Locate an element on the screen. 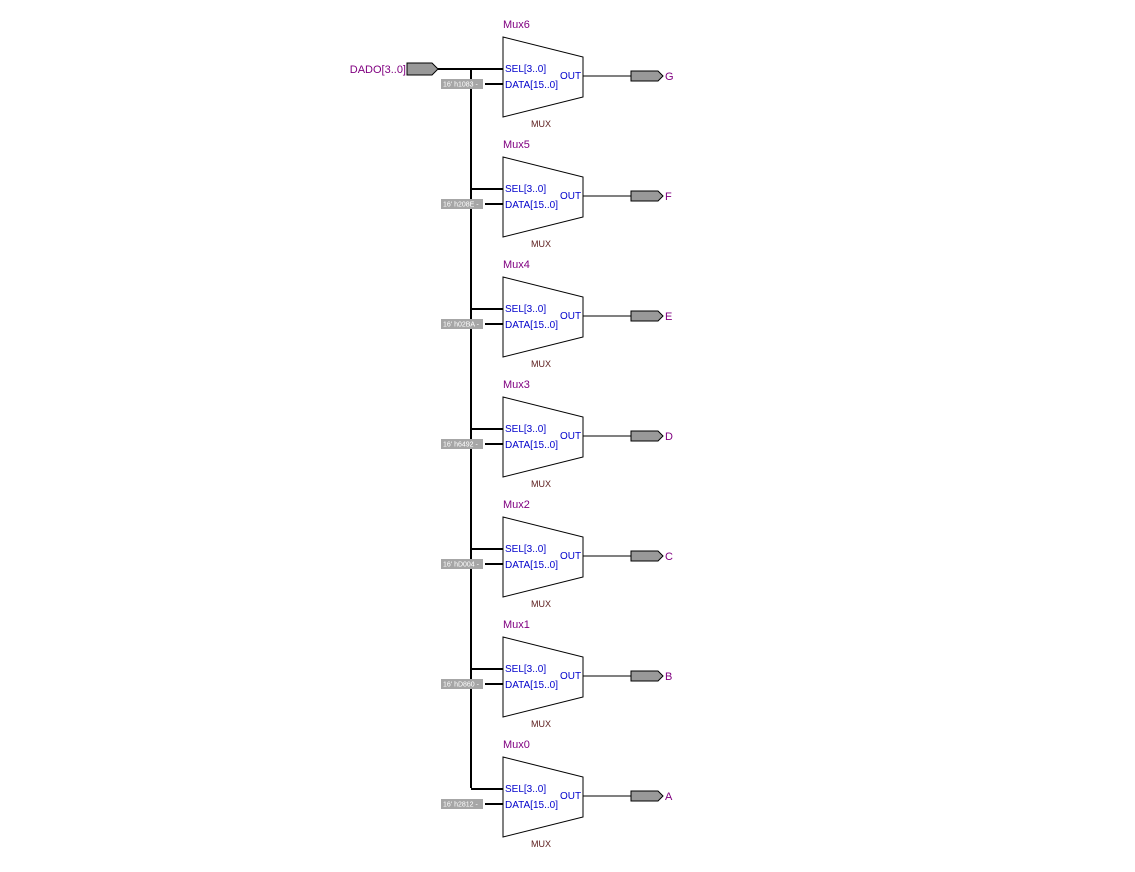 This screenshot has height=872, width=1135. constant-value-label: 16' h208E - is located at coordinates (461, 205).